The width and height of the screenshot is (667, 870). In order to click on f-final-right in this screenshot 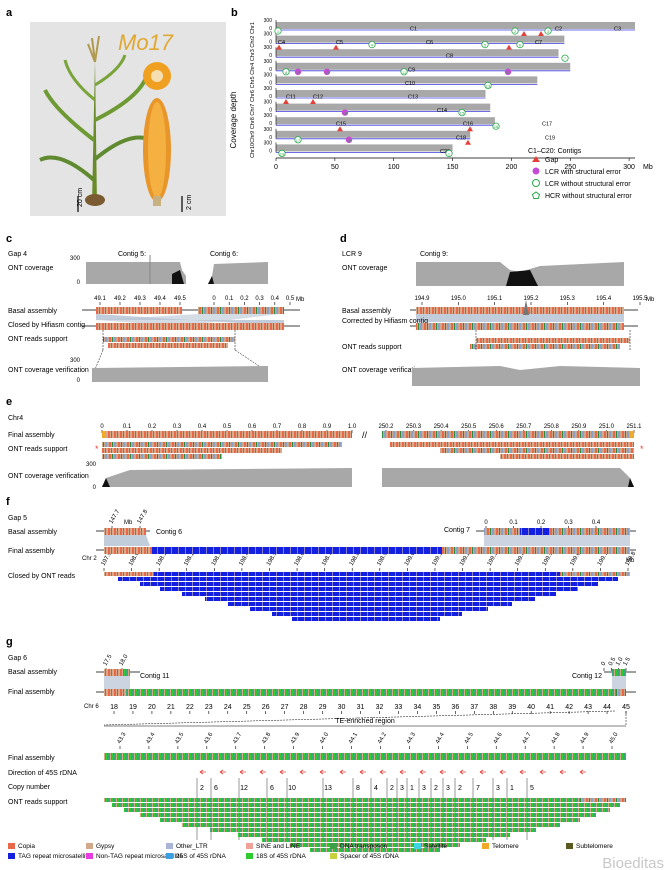, I will do `click(536, 550)`.